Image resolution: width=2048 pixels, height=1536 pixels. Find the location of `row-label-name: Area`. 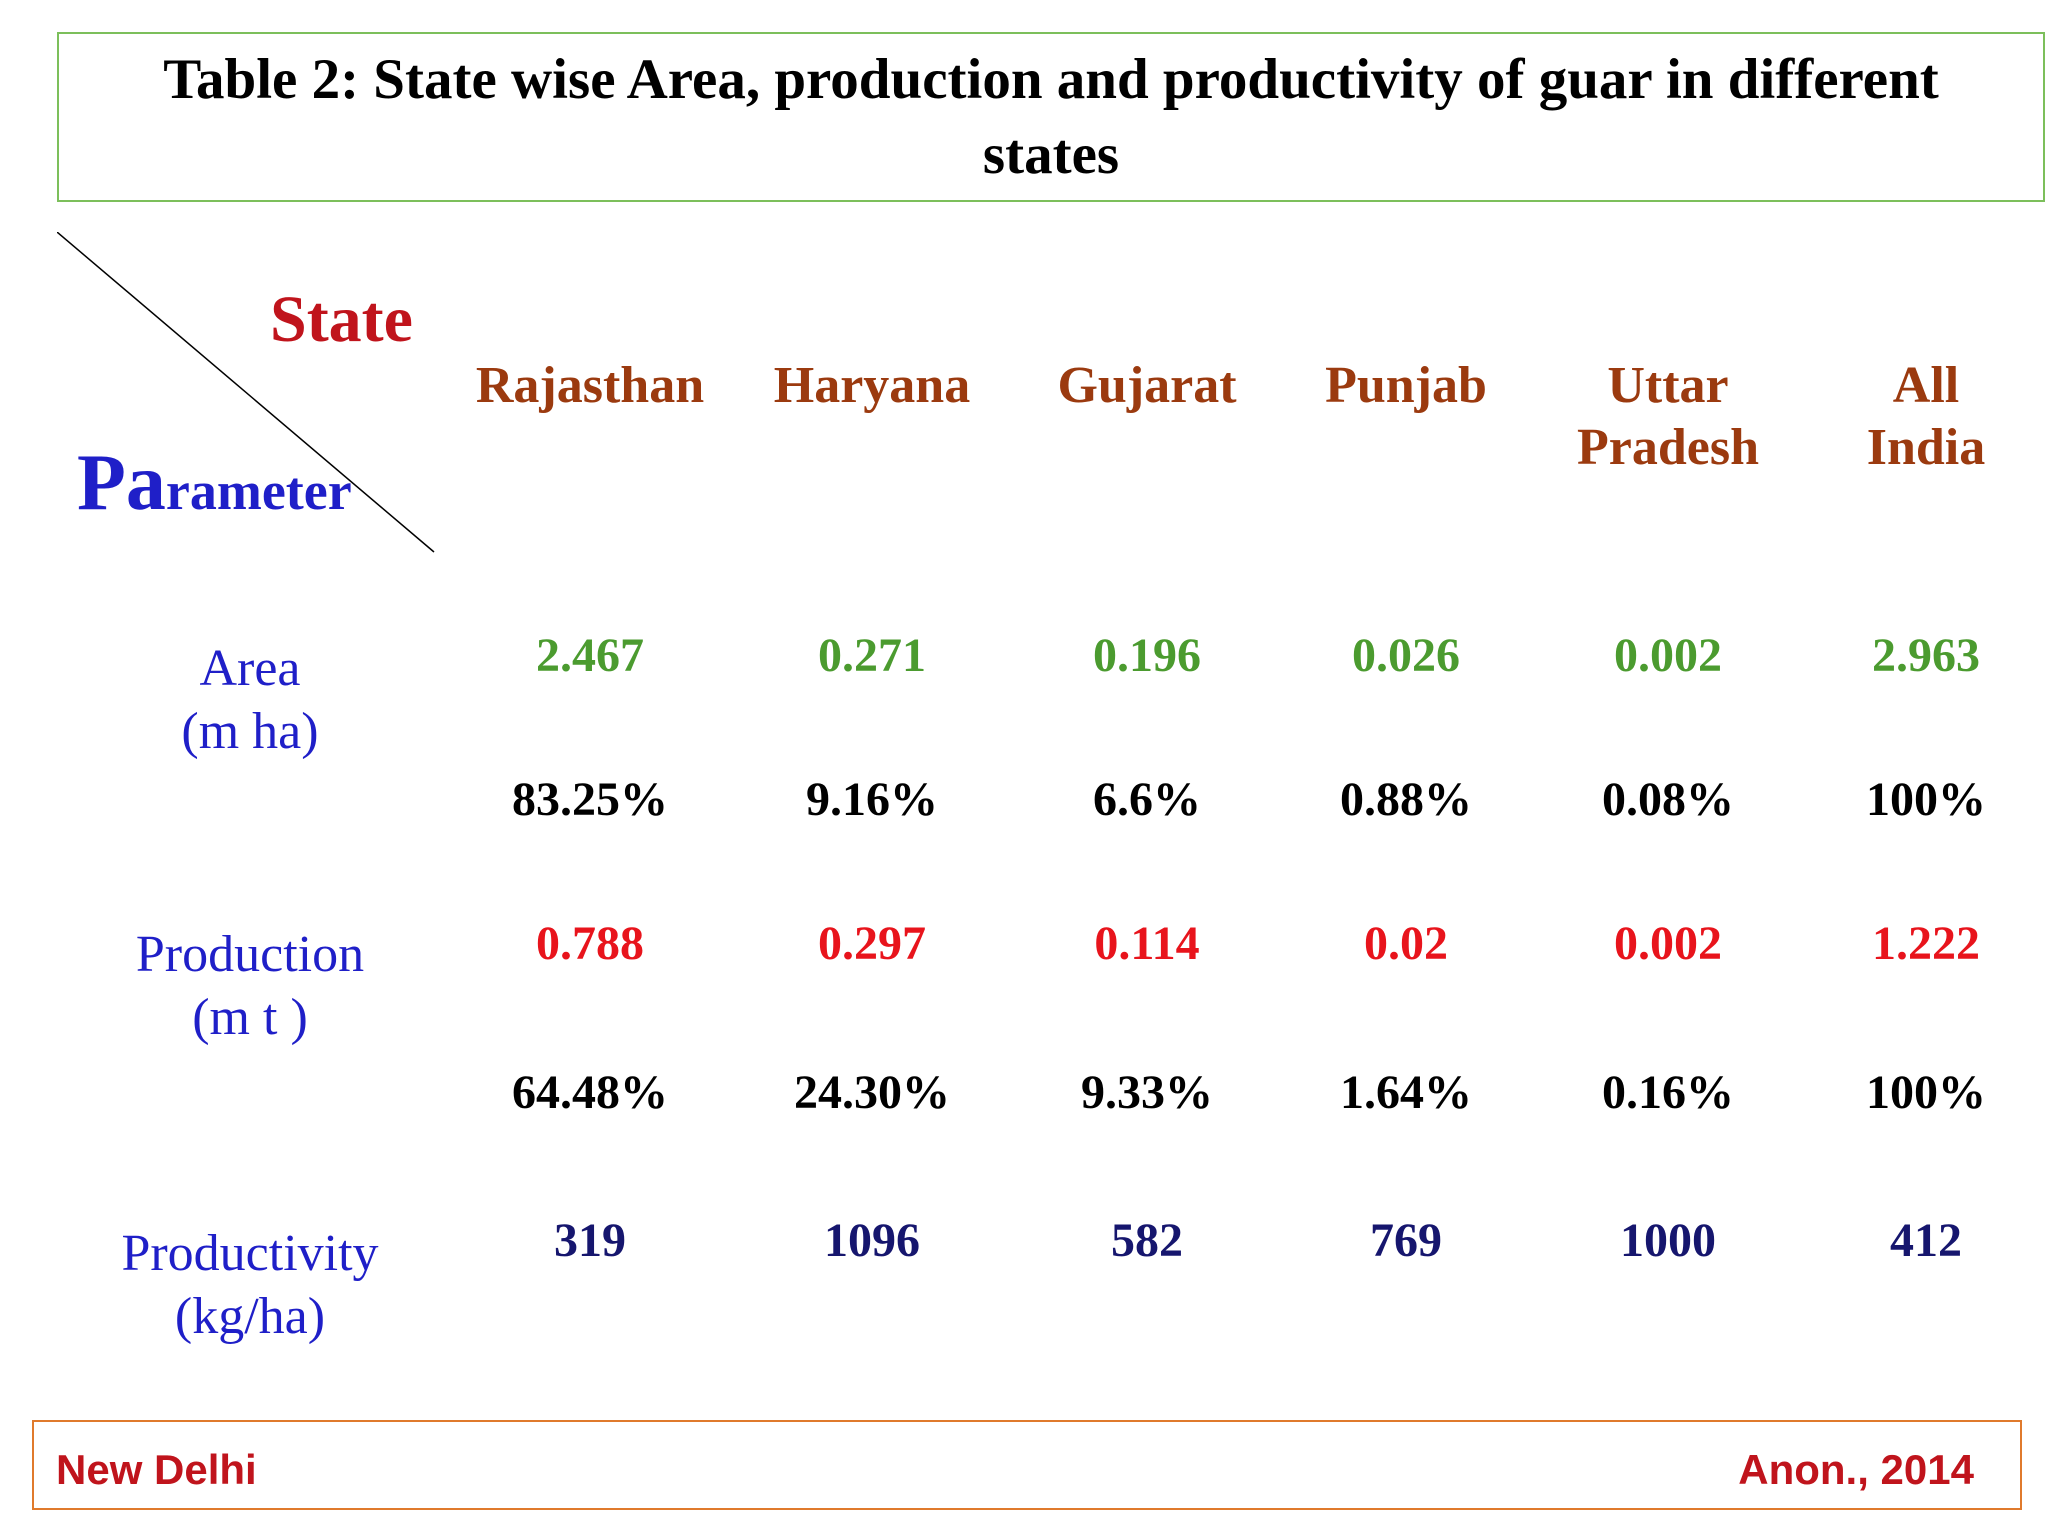

row-label-name: Area is located at coordinates (250, 668).